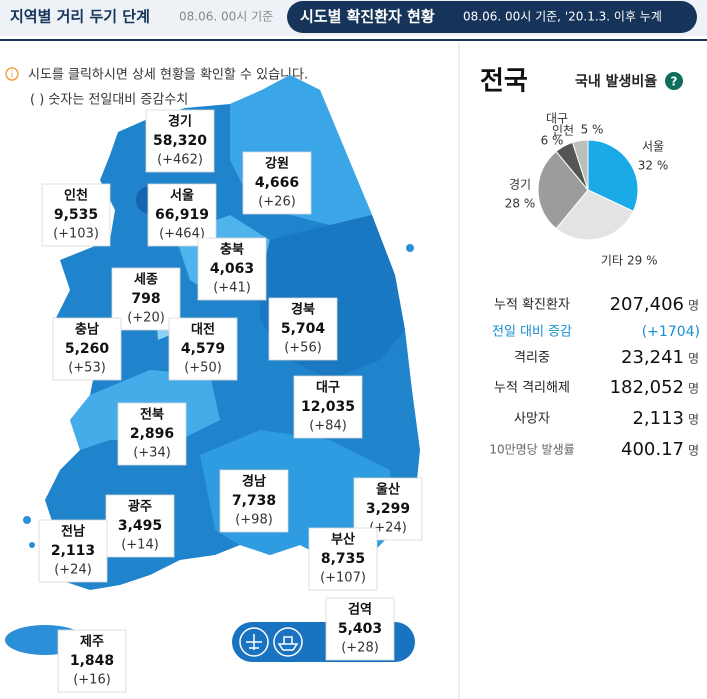 The height and width of the screenshot is (699, 707). What do you see at coordinates (552, 141) in the screenshot?
I see `pie-value-label: 6 %` at bounding box center [552, 141].